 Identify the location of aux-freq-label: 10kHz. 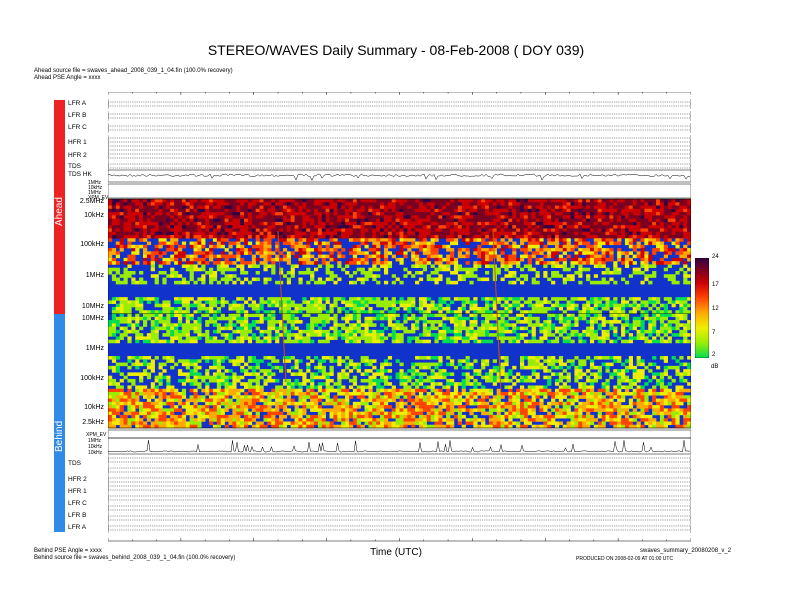
(95, 447).